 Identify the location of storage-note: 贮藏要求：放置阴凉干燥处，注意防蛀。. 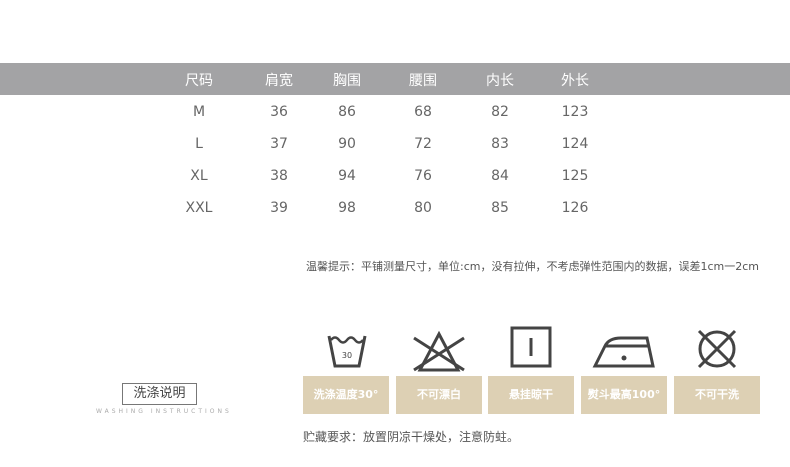
(411, 437).